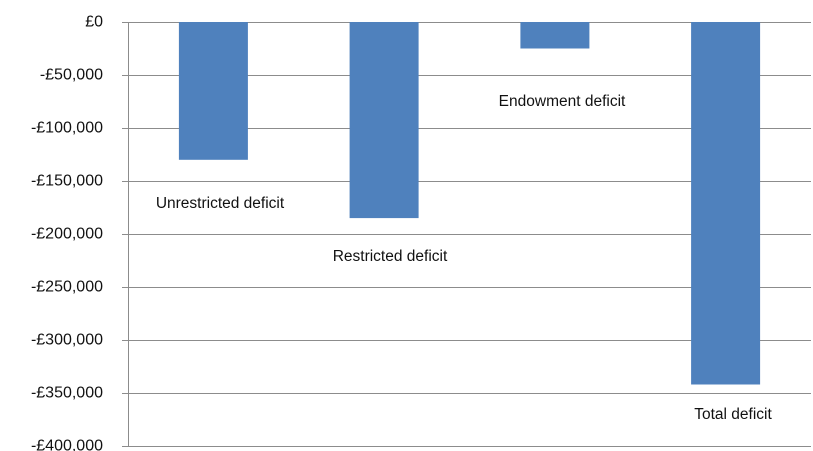 Image resolution: width=813 pixels, height=451 pixels. Describe the element at coordinates (71, 75) in the screenshot. I see `y-tick-label: -£50,000` at that location.